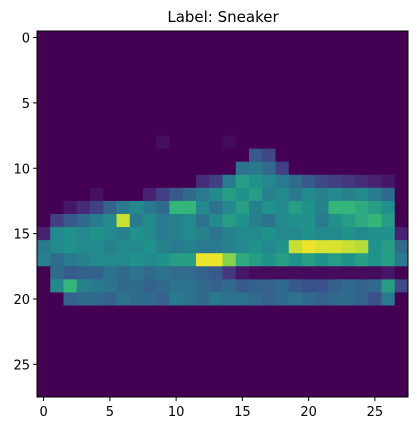  I want to click on y-tick-label: 20, so click(21, 300).